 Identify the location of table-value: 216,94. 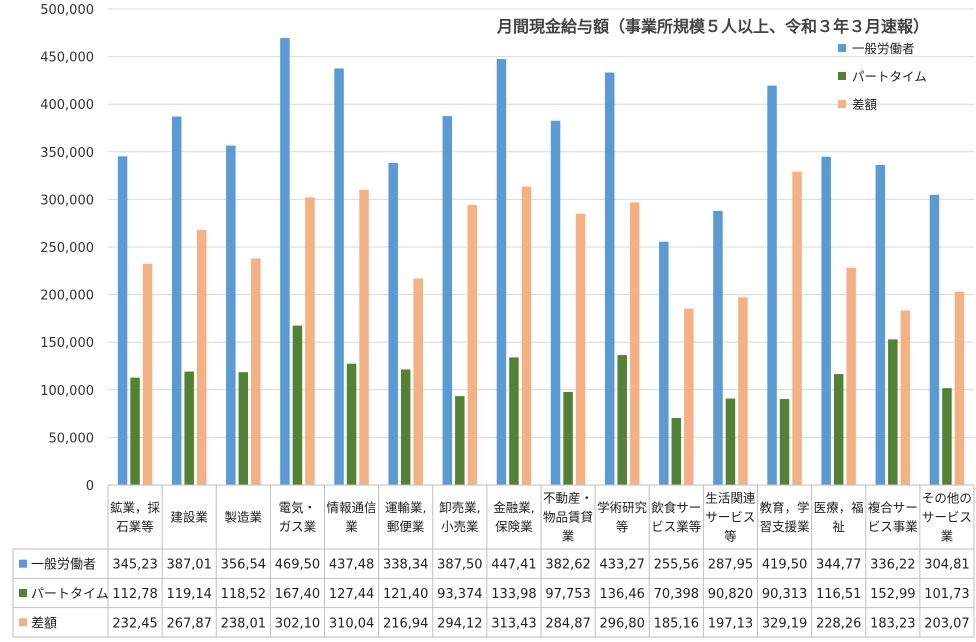
(406, 623).